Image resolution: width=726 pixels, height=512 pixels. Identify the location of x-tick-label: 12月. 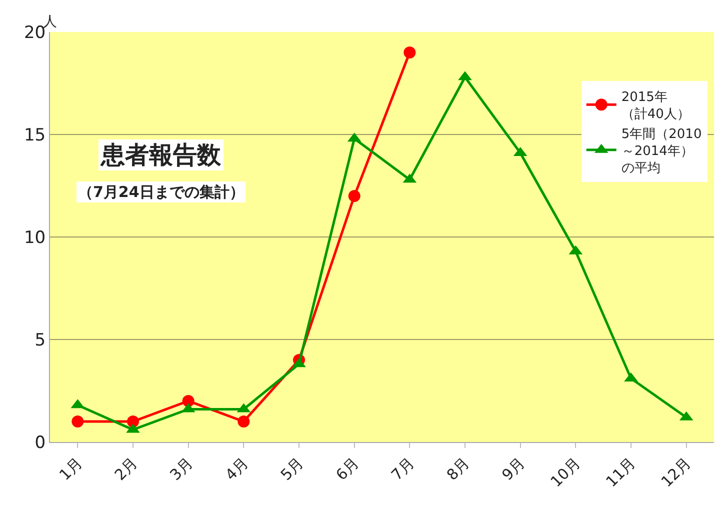
(676, 472).